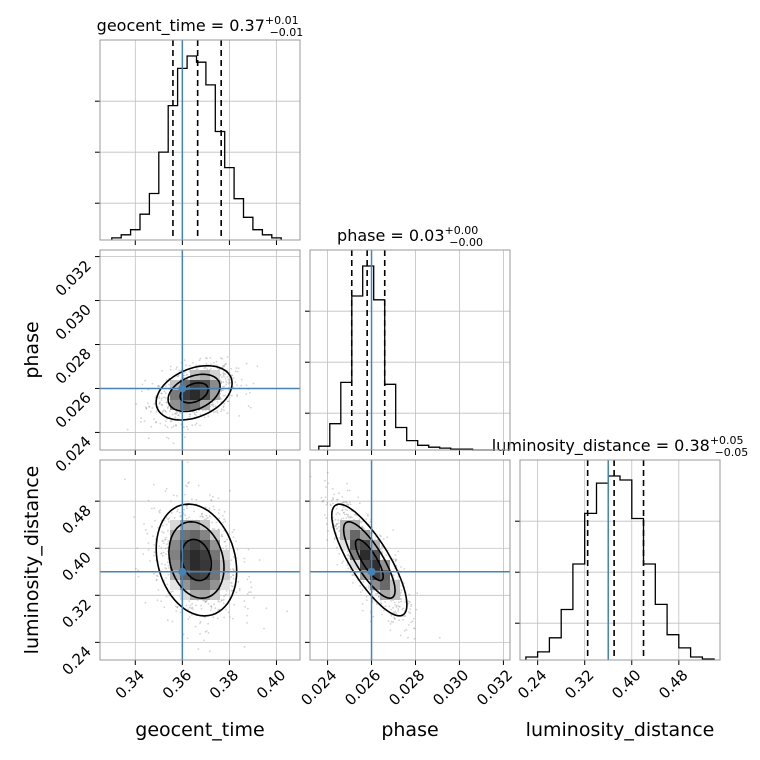 Image resolution: width=760 pixels, height=760 pixels. I want to click on y-tick-label-phase: 0.024, so click(73, 454).